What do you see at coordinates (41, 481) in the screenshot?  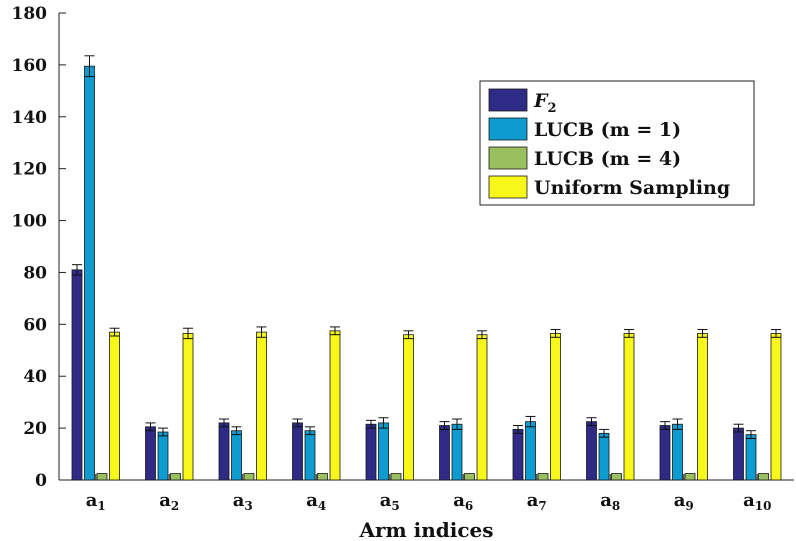 I see `y-tick-label: 0` at bounding box center [41, 481].